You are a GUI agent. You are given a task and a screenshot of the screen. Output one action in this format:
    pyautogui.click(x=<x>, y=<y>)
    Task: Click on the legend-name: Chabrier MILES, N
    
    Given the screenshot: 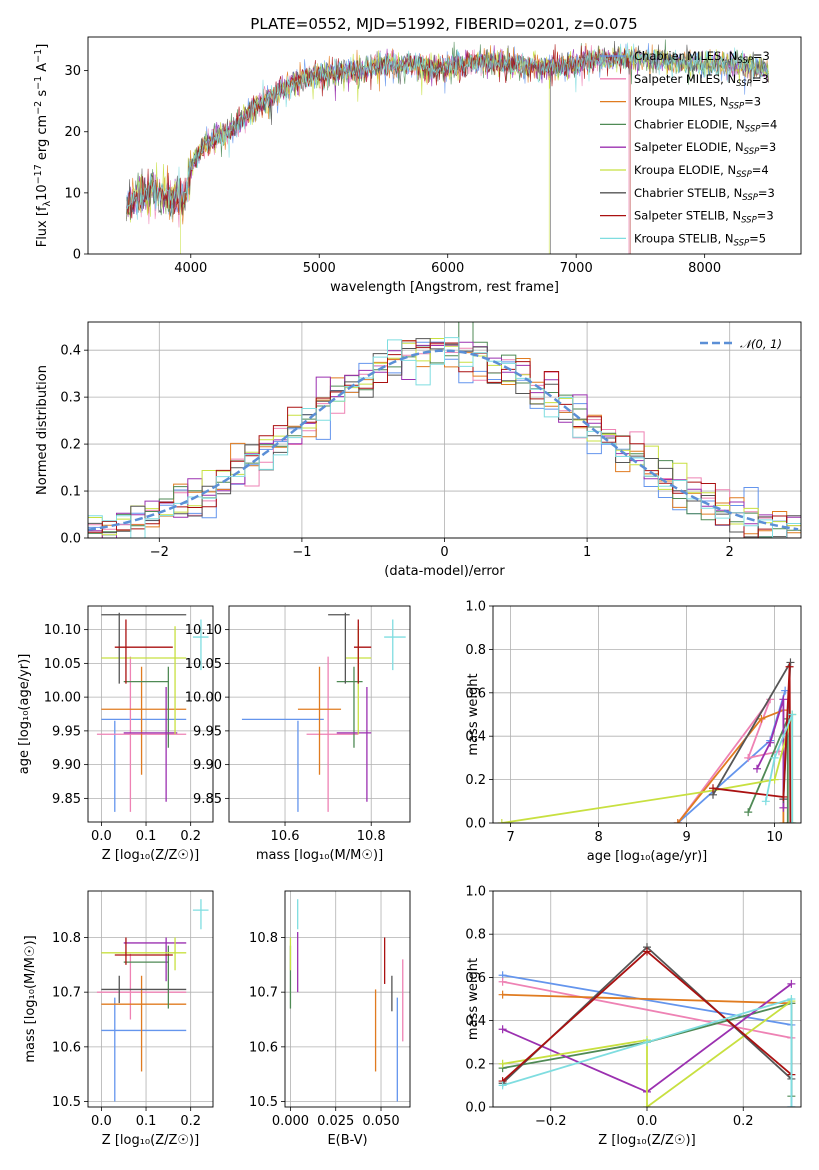 What is the action you would take?
    pyautogui.click(x=685, y=56)
    